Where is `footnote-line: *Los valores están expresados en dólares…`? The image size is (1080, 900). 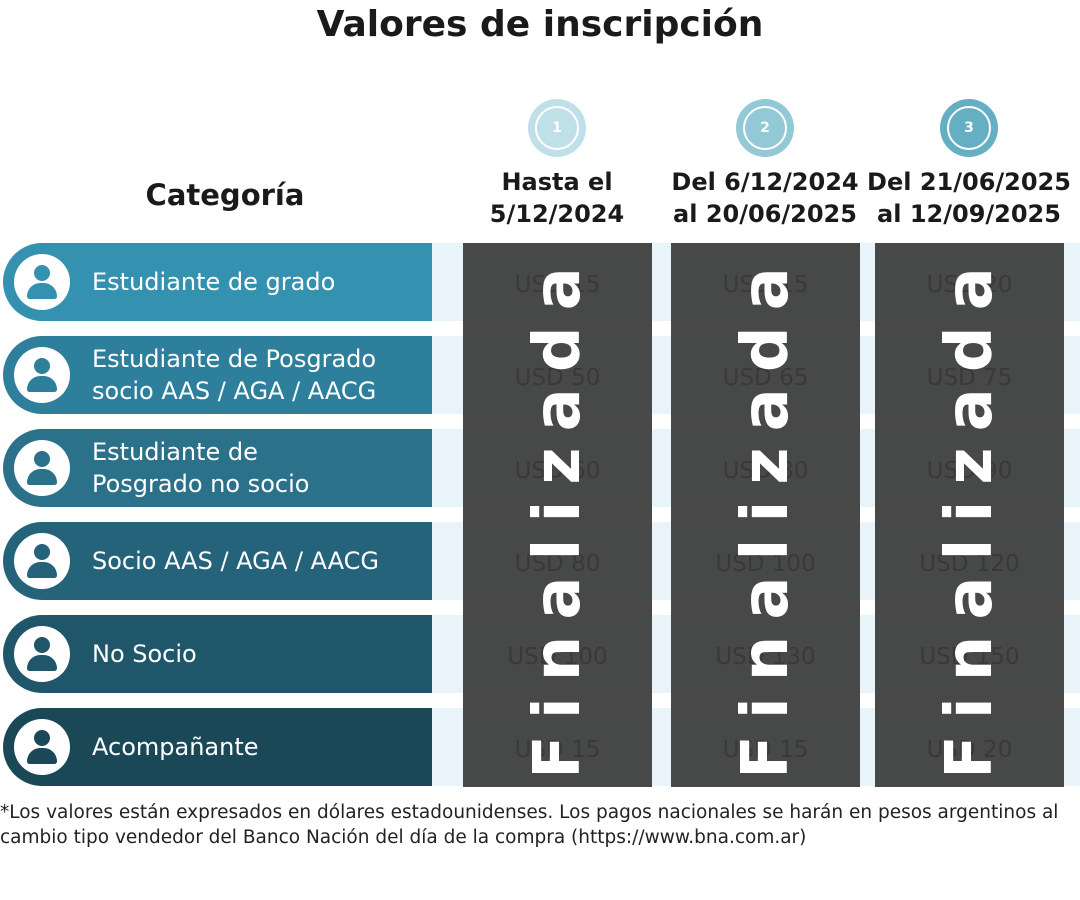
footnote-line: *Los valores están expresados en dólares… is located at coordinates (529, 812).